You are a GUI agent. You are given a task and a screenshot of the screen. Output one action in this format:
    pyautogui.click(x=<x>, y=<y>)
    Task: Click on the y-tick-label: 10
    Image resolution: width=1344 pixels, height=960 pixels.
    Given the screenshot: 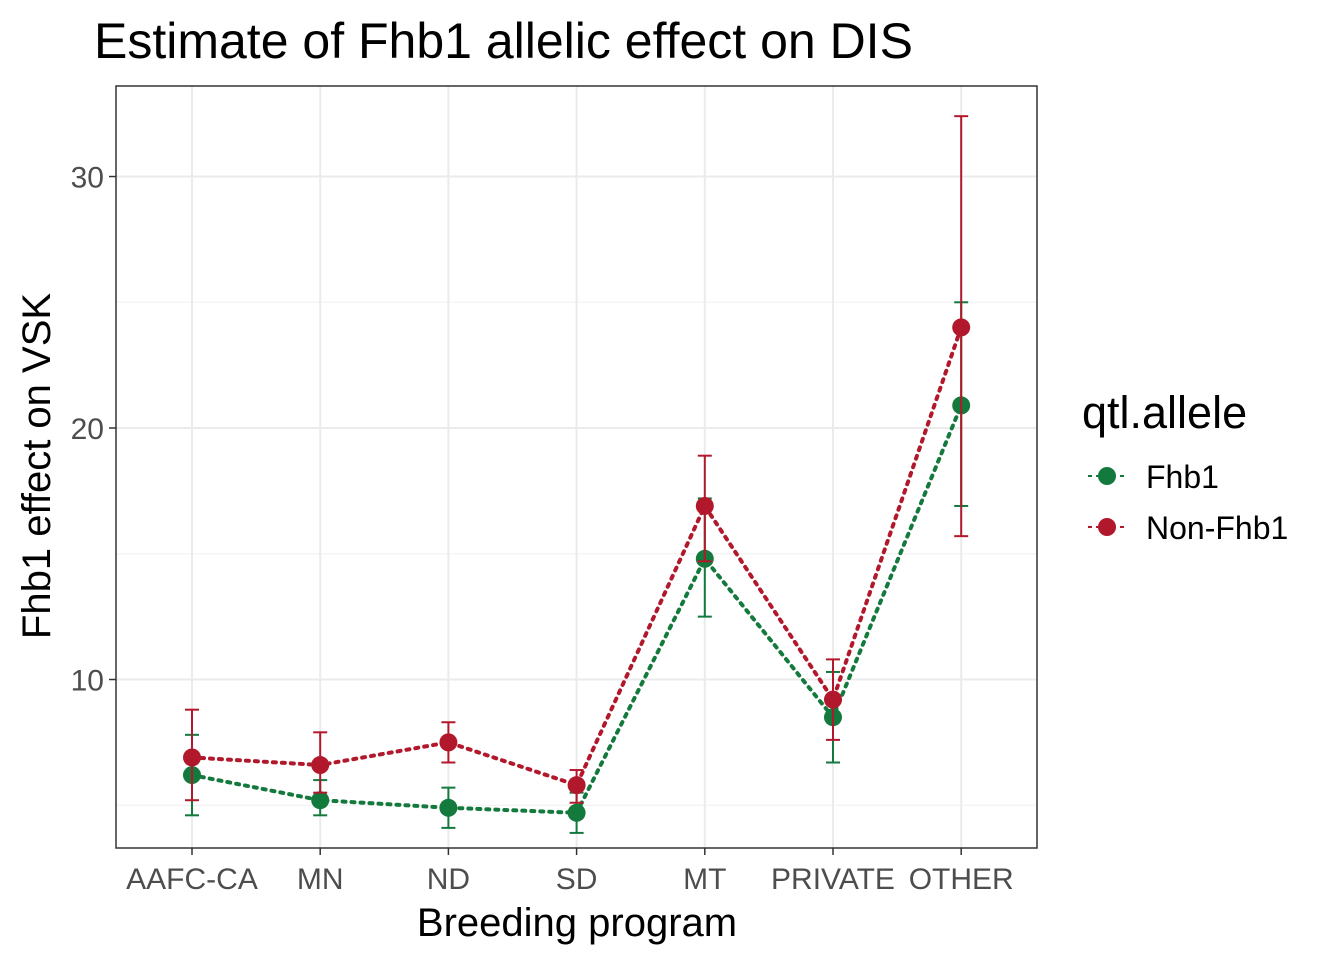 What is the action you would take?
    pyautogui.click(x=87, y=681)
    